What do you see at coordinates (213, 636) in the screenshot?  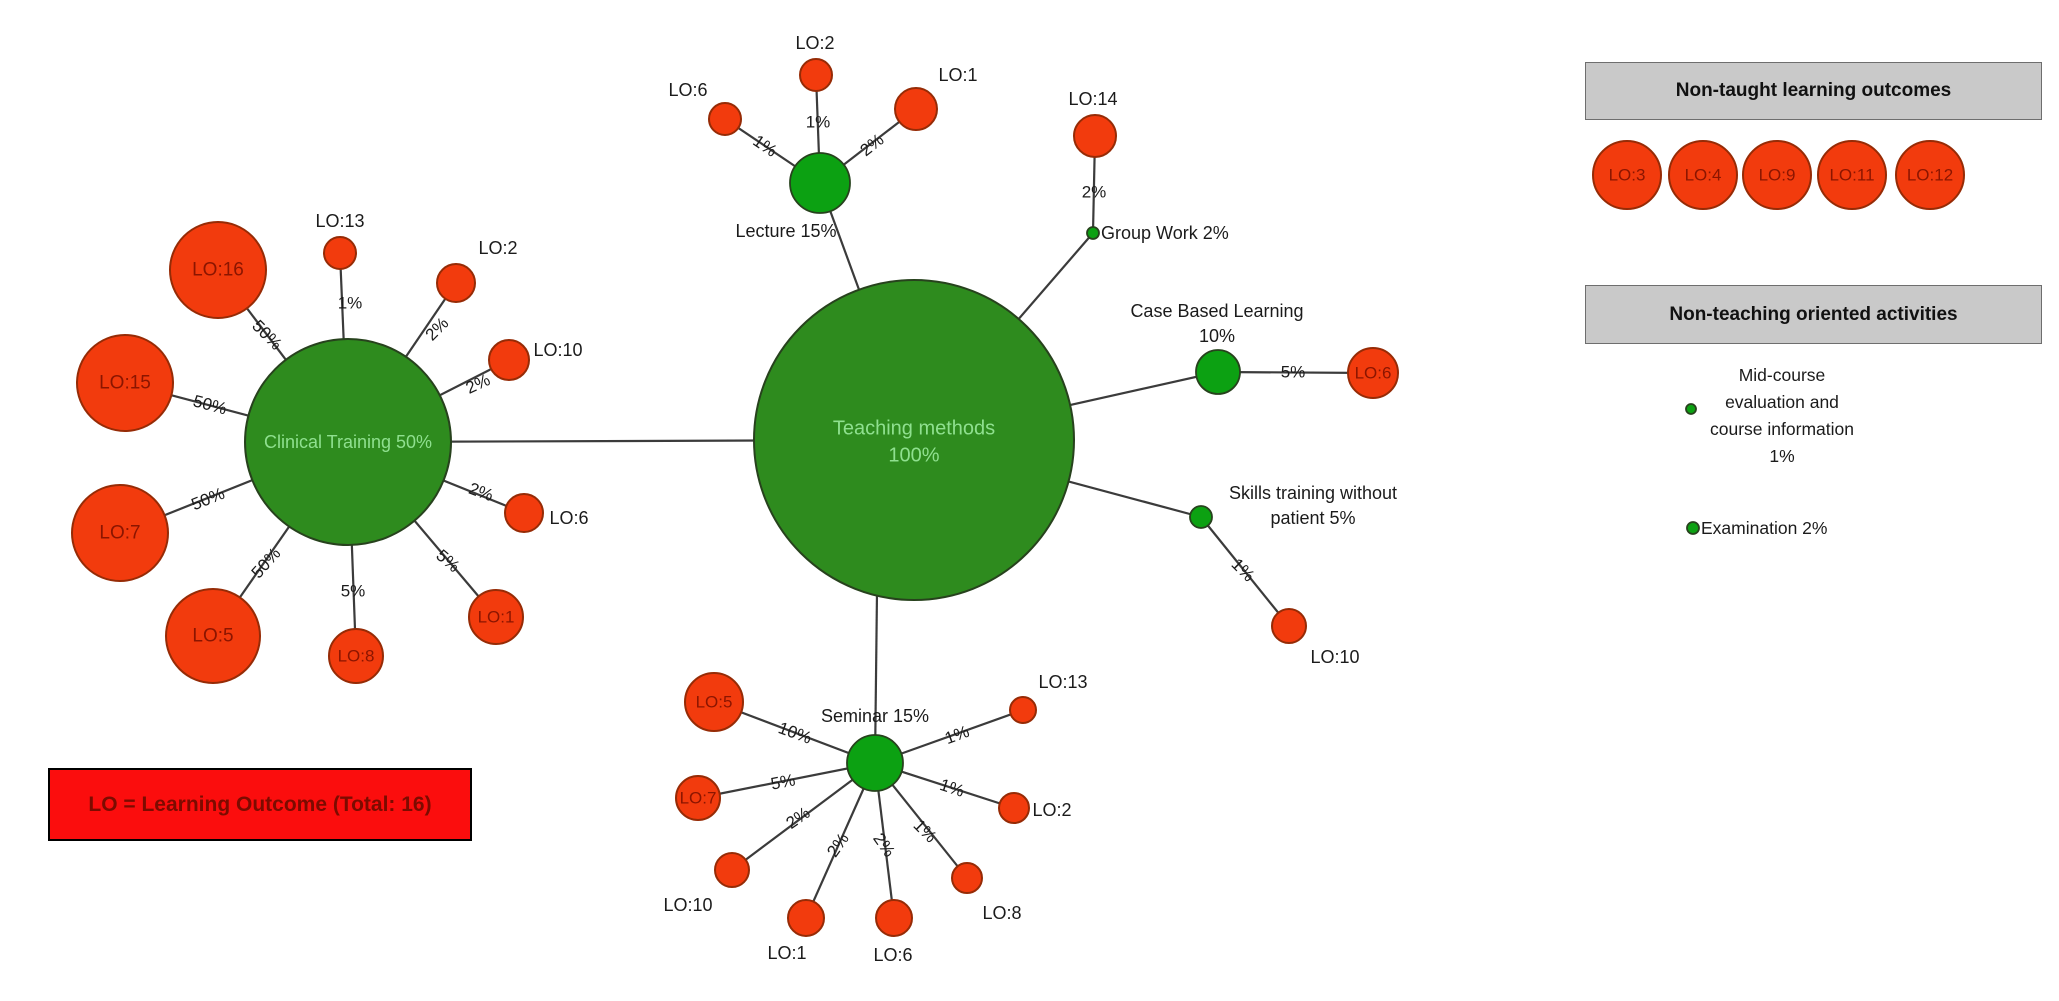 I see `node-lo5-clinical` at bounding box center [213, 636].